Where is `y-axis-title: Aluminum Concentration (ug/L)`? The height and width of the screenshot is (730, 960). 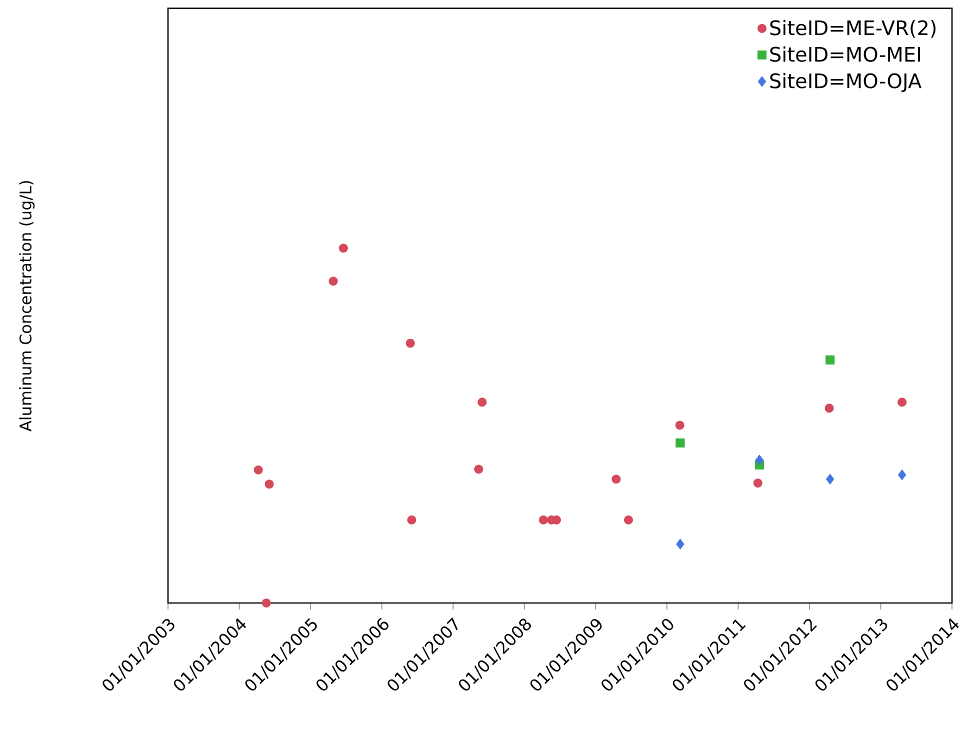
y-axis-title: Aluminum Concentration (ug/L) is located at coordinates (27, 306).